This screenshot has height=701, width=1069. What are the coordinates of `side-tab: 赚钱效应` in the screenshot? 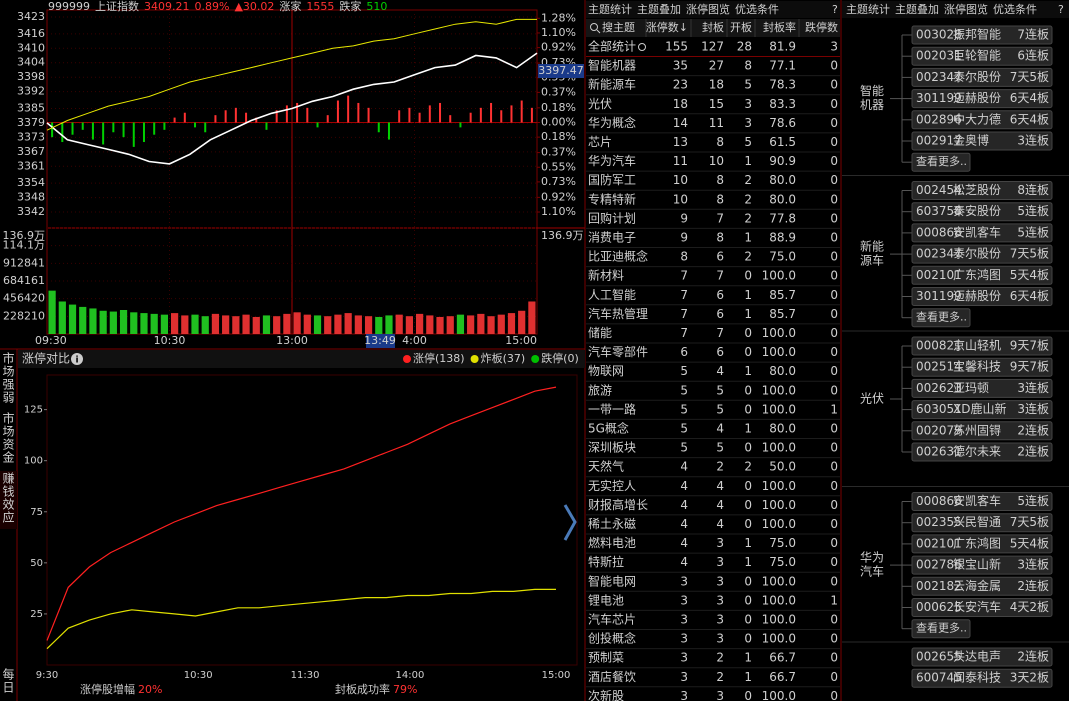 It's located at (8, 497).